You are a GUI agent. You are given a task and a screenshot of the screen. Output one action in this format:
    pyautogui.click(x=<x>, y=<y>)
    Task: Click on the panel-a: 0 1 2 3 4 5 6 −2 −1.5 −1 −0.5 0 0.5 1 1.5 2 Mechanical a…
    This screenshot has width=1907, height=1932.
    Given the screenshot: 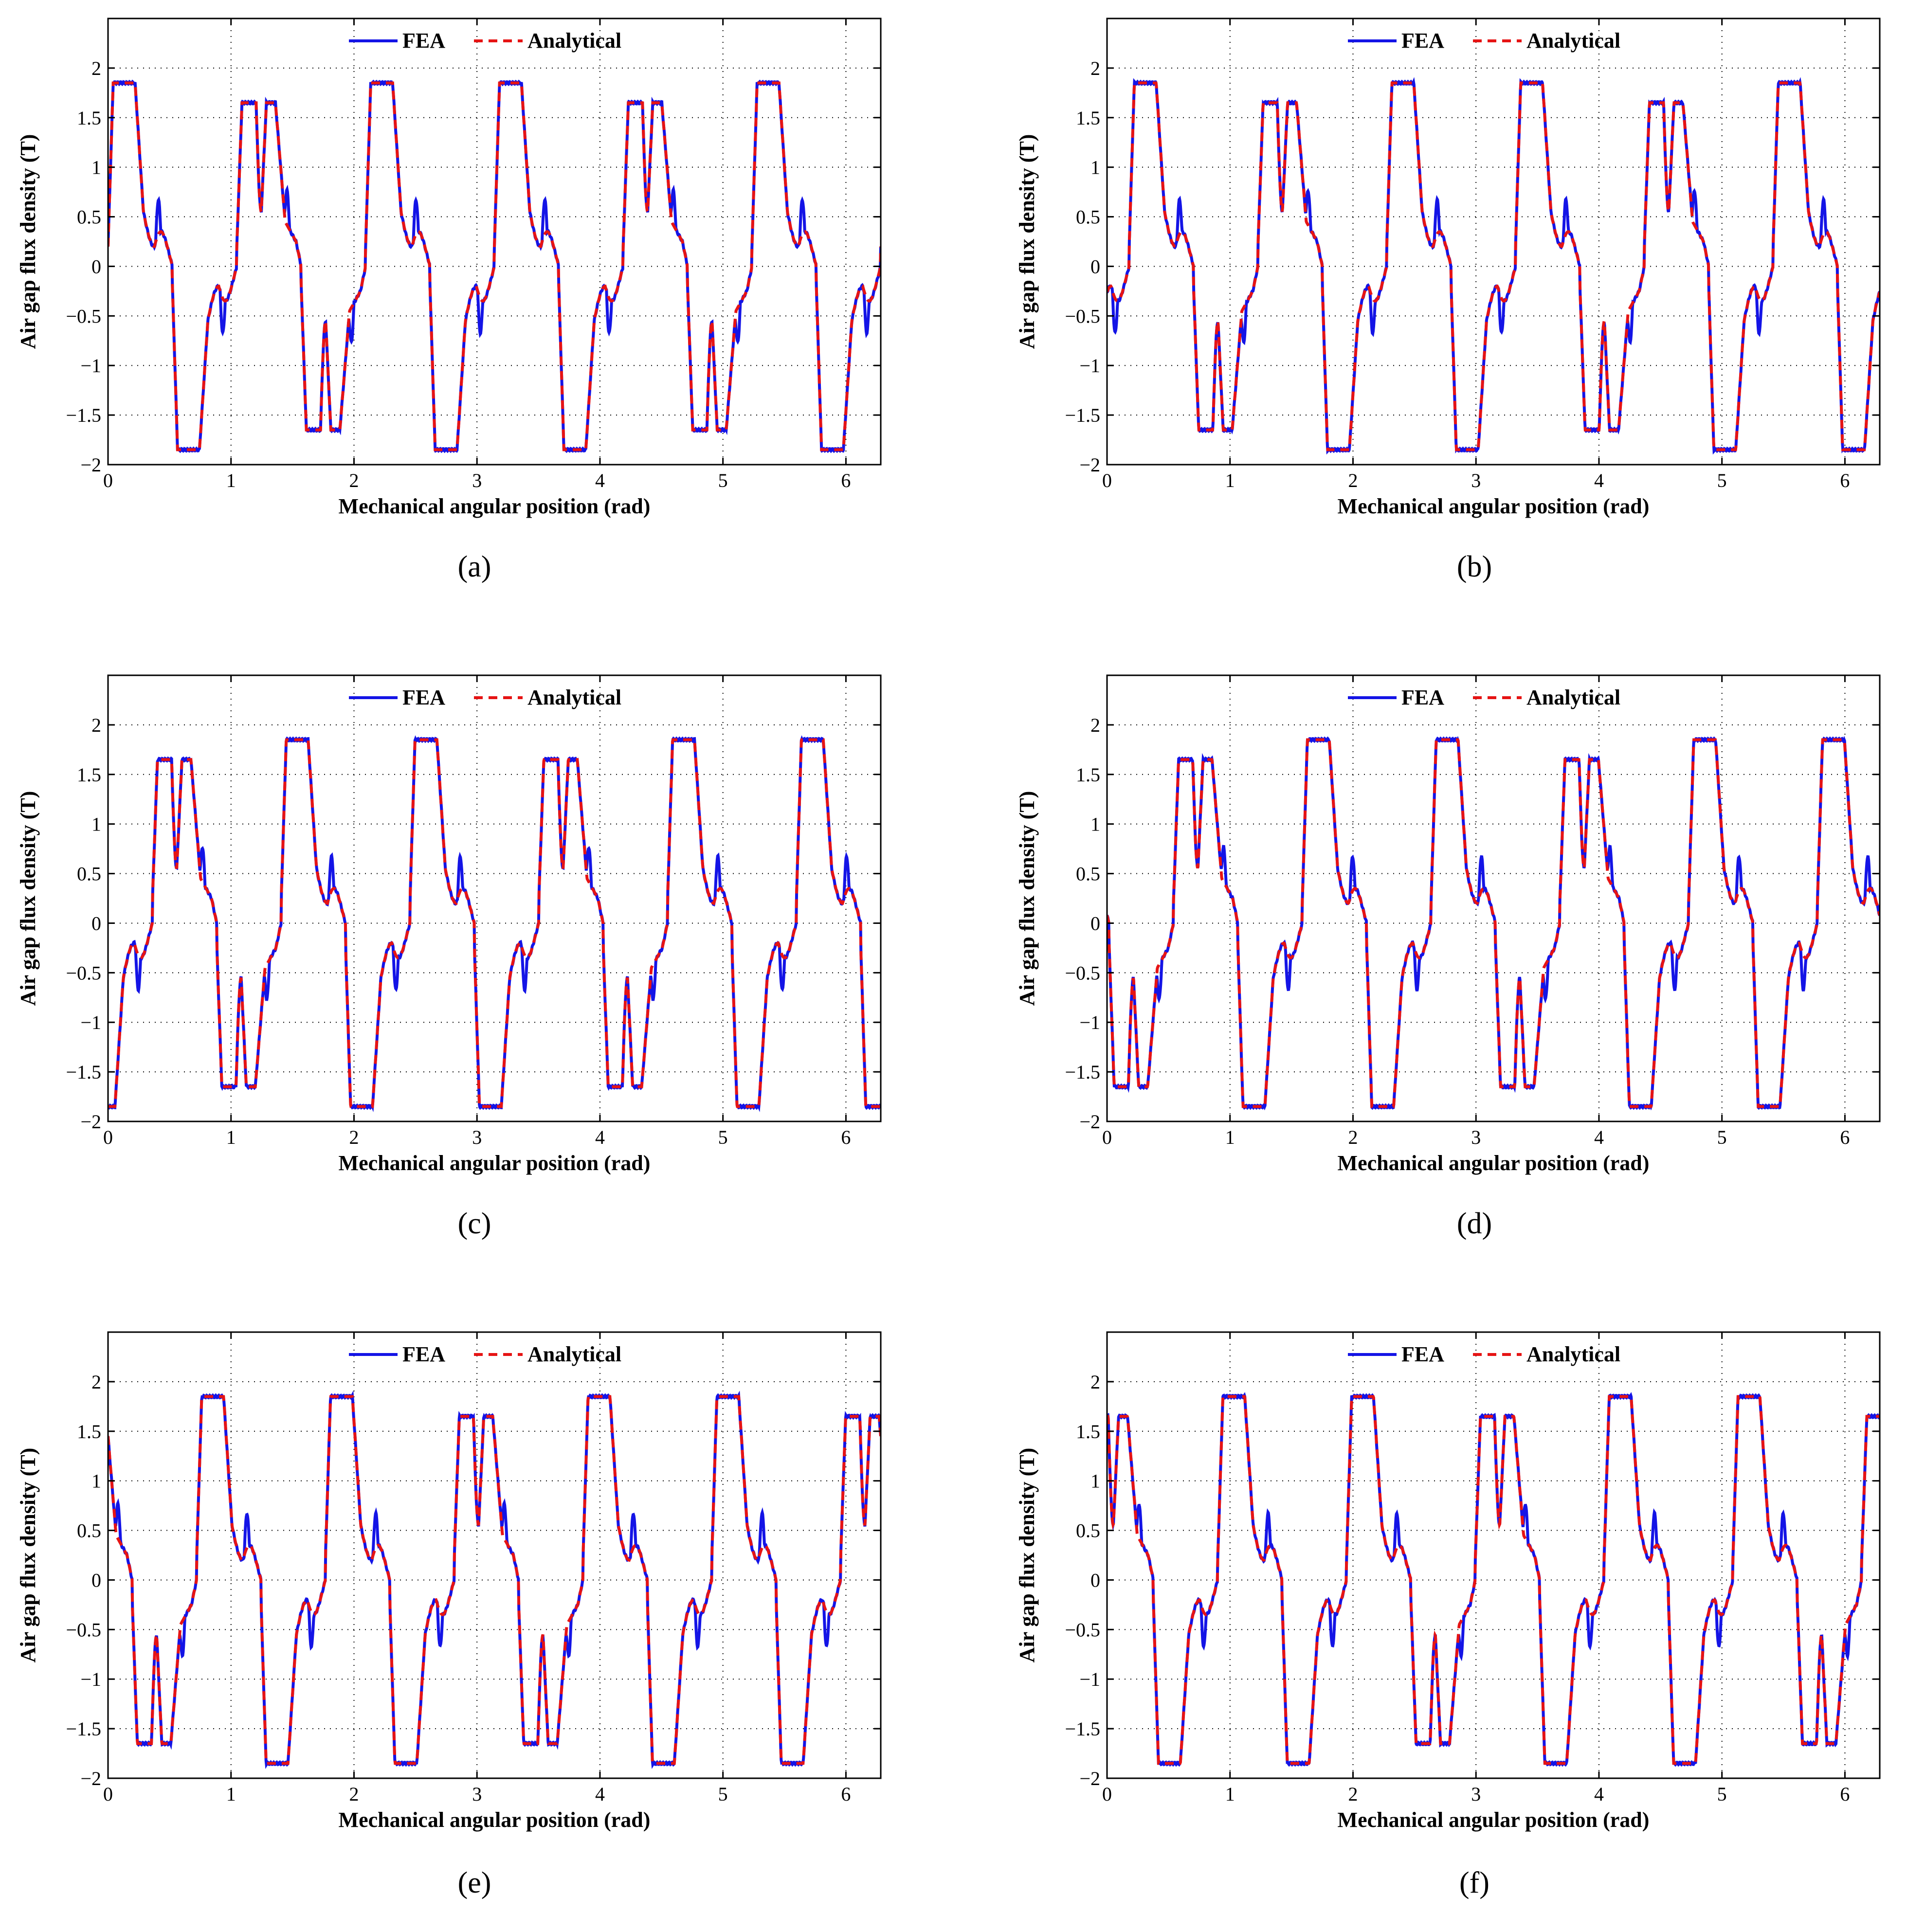 What is the action you would take?
    pyautogui.click(x=449, y=300)
    